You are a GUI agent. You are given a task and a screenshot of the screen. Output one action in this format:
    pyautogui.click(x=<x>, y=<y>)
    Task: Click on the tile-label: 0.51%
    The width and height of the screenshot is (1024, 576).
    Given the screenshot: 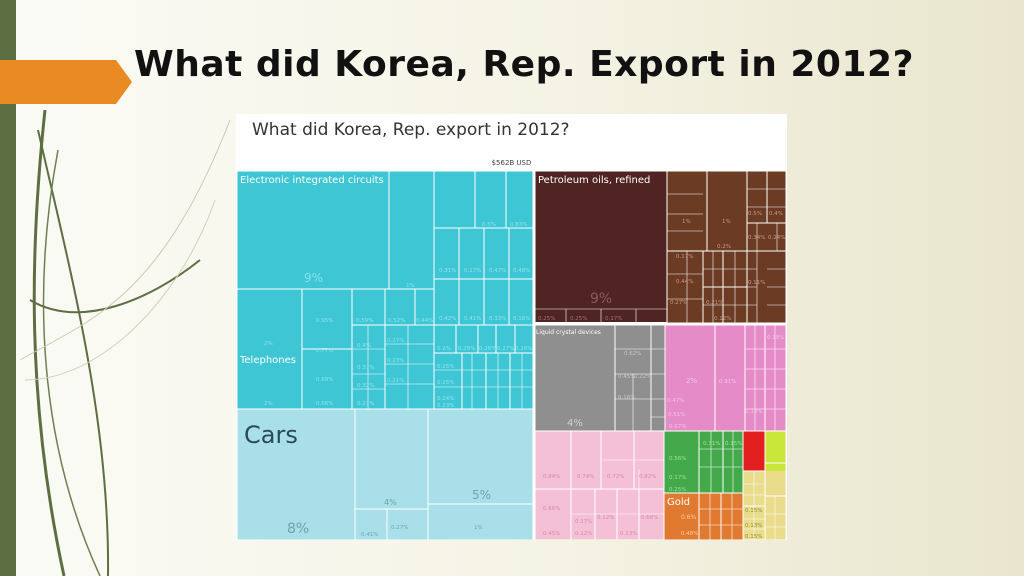 What is the action you would take?
    pyautogui.click(x=676, y=415)
    